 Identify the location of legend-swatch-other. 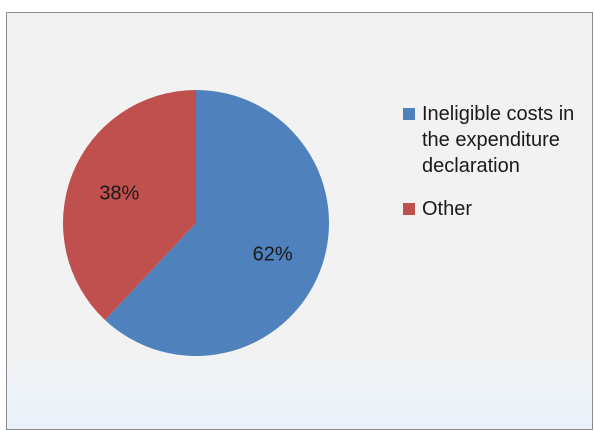
(409, 209).